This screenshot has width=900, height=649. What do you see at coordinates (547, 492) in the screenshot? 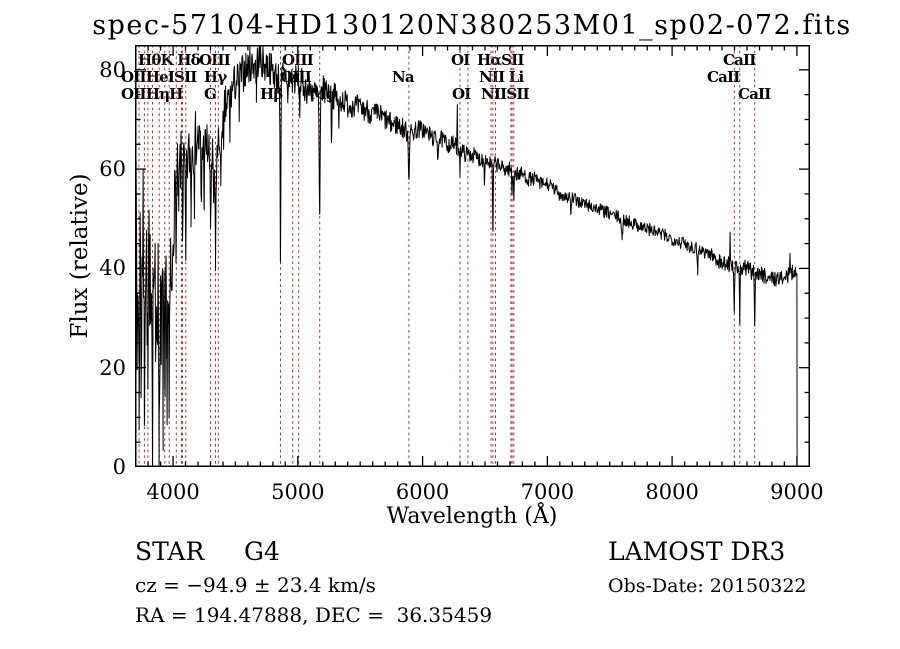
I see `x-tick-label: 7000` at bounding box center [547, 492].